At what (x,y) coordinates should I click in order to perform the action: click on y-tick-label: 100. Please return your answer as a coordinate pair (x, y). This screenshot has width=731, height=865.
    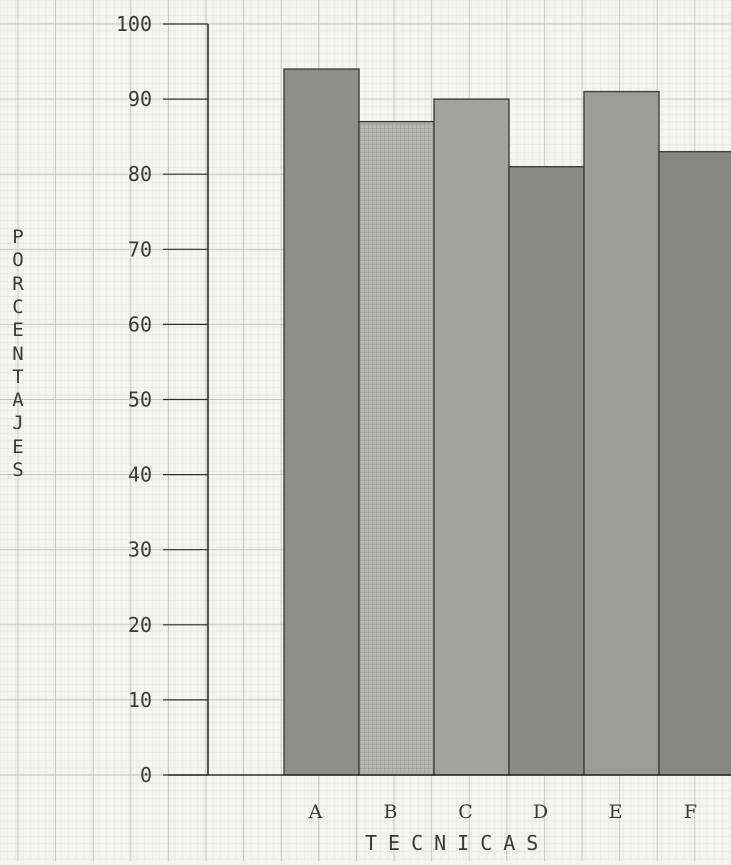
    Looking at the image, I should click on (134, 24).